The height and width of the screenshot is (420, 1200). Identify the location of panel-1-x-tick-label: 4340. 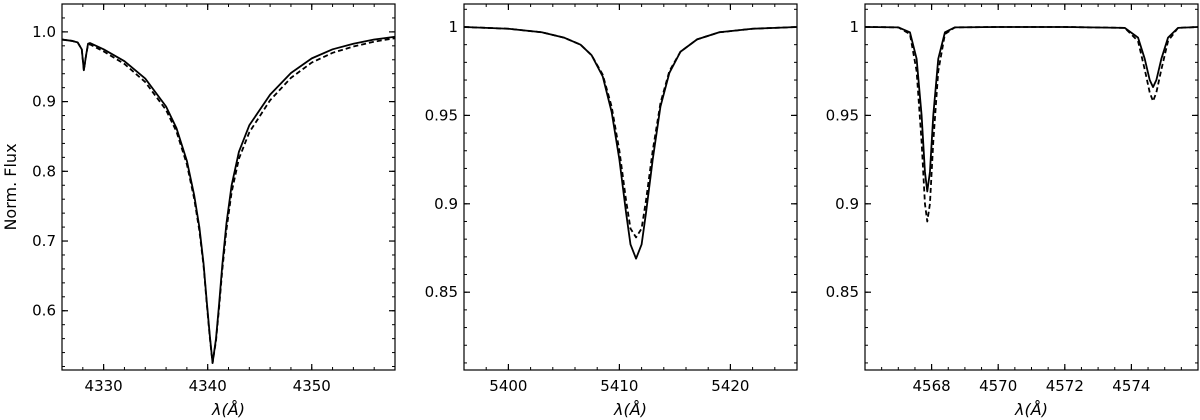
(208, 386).